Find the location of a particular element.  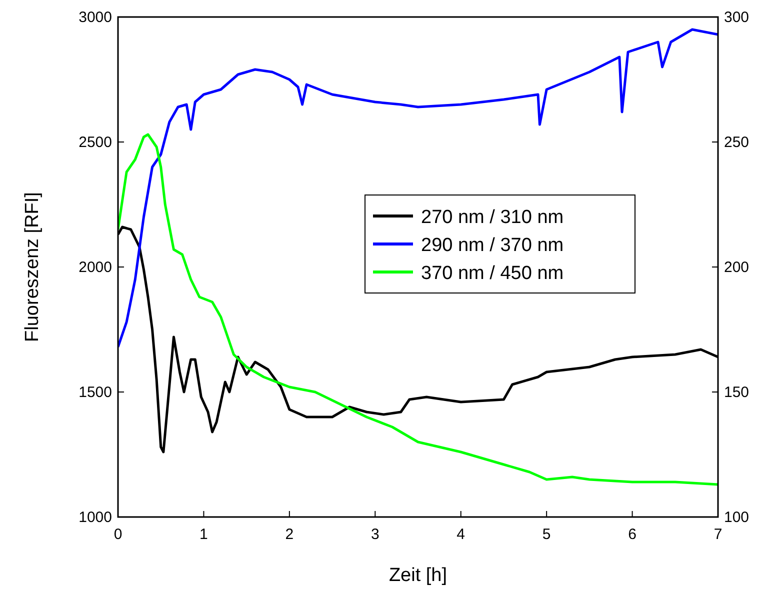

legend-label: 370 nm / 450 nm is located at coordinates (492, 273).